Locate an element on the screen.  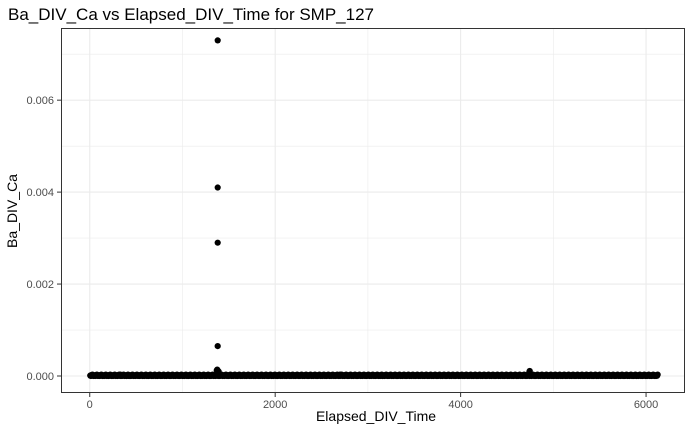
y-tick-label: 0.004 is located at coordinates (40, 193).